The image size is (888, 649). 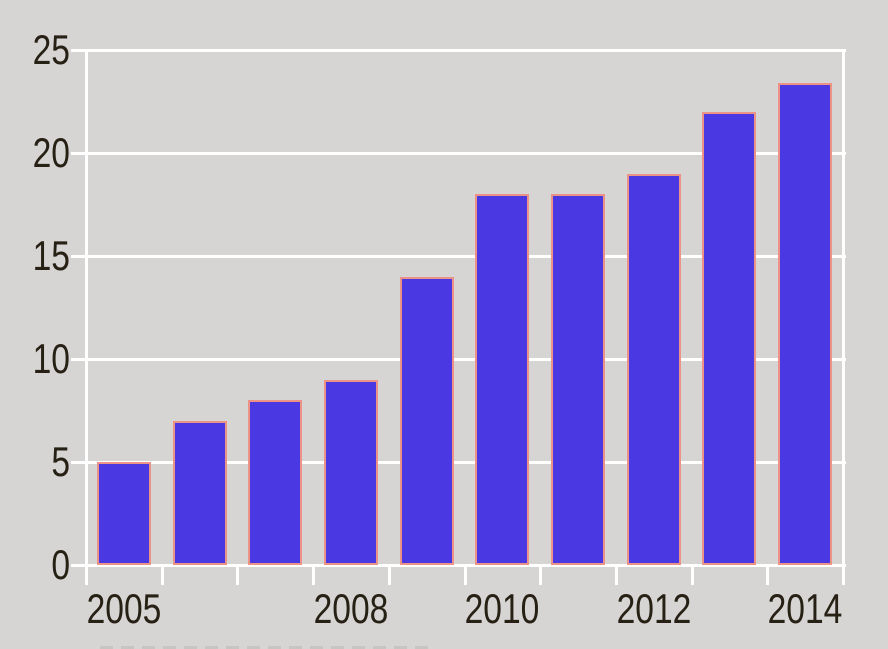 I want to click on bar-2005, so click(x=124, y=513).